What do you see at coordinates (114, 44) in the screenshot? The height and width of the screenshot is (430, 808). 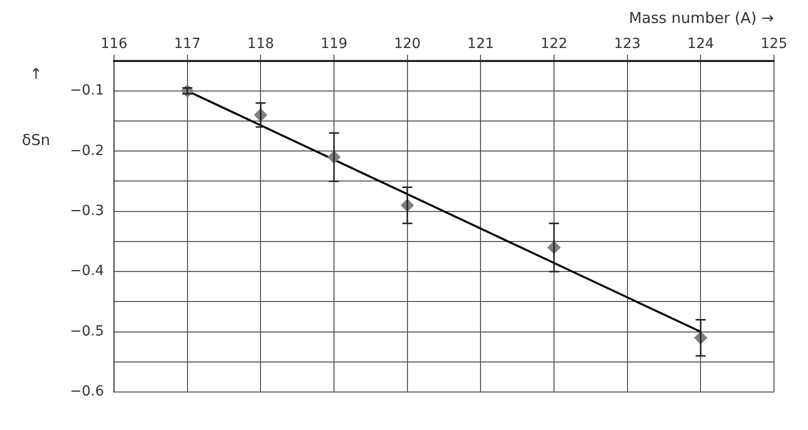 I see `x-tick-label: 116` at bounding box center [114, 44].